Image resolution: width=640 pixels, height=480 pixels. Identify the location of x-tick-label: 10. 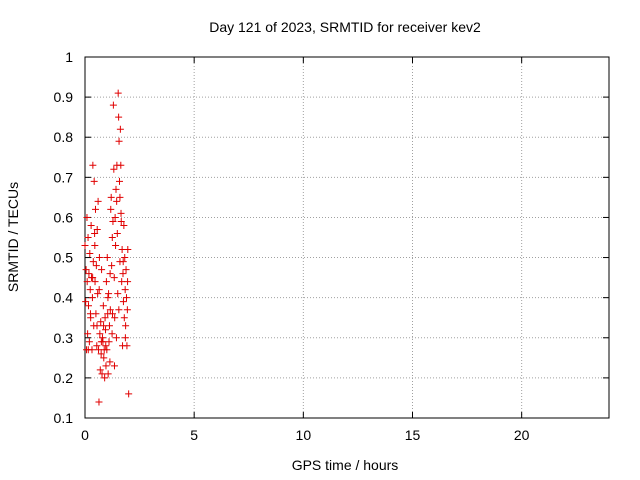
(304, 435).